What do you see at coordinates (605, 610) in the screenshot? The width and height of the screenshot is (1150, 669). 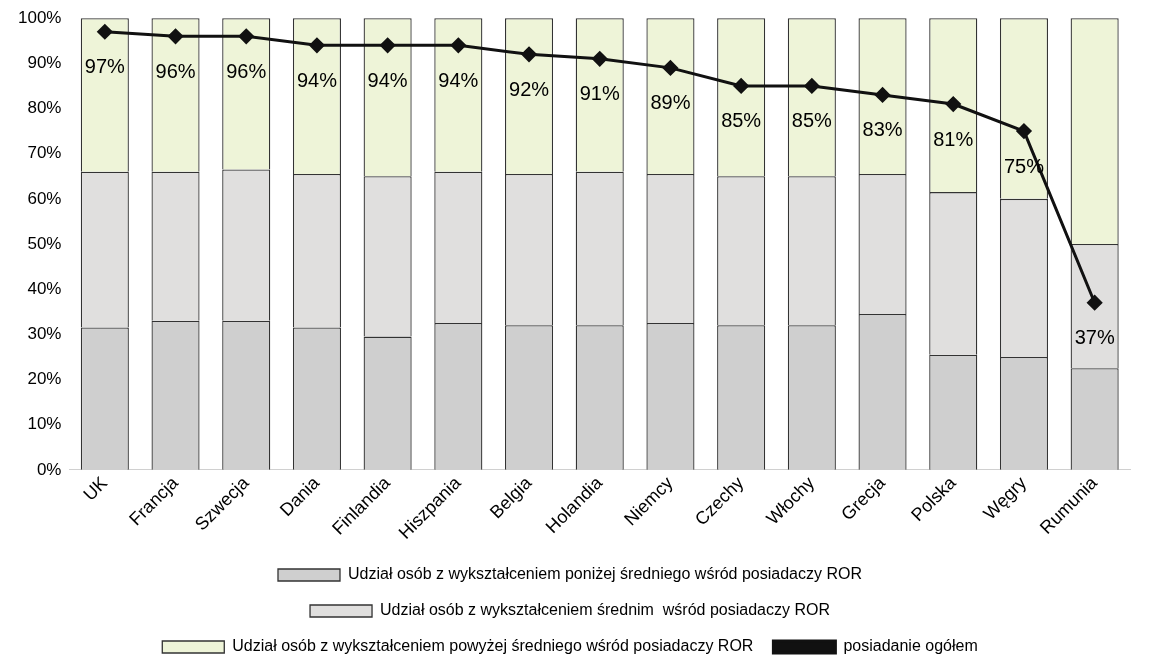 I see `legend-label: Udział osób z wykształceniem średnim wśród posiadaczy ROR` at bounding box center [605, 610].